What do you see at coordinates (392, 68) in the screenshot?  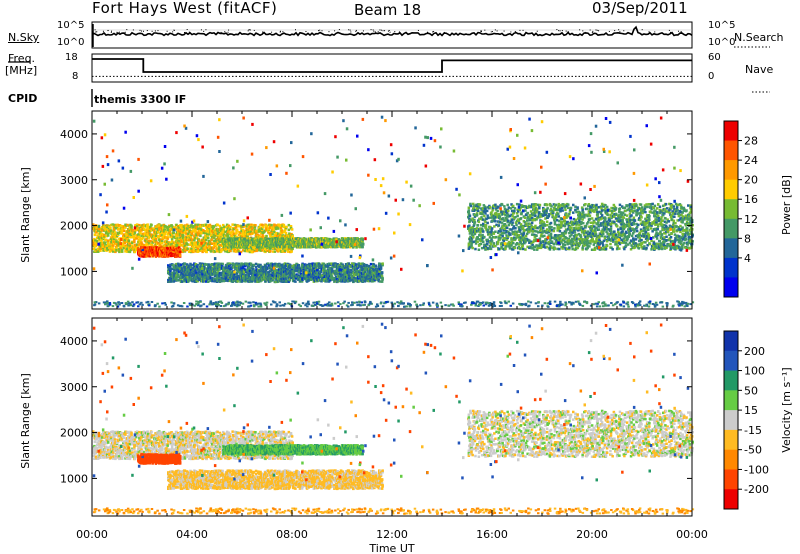 I see `freq-panel` at bounding box center [392, 68].